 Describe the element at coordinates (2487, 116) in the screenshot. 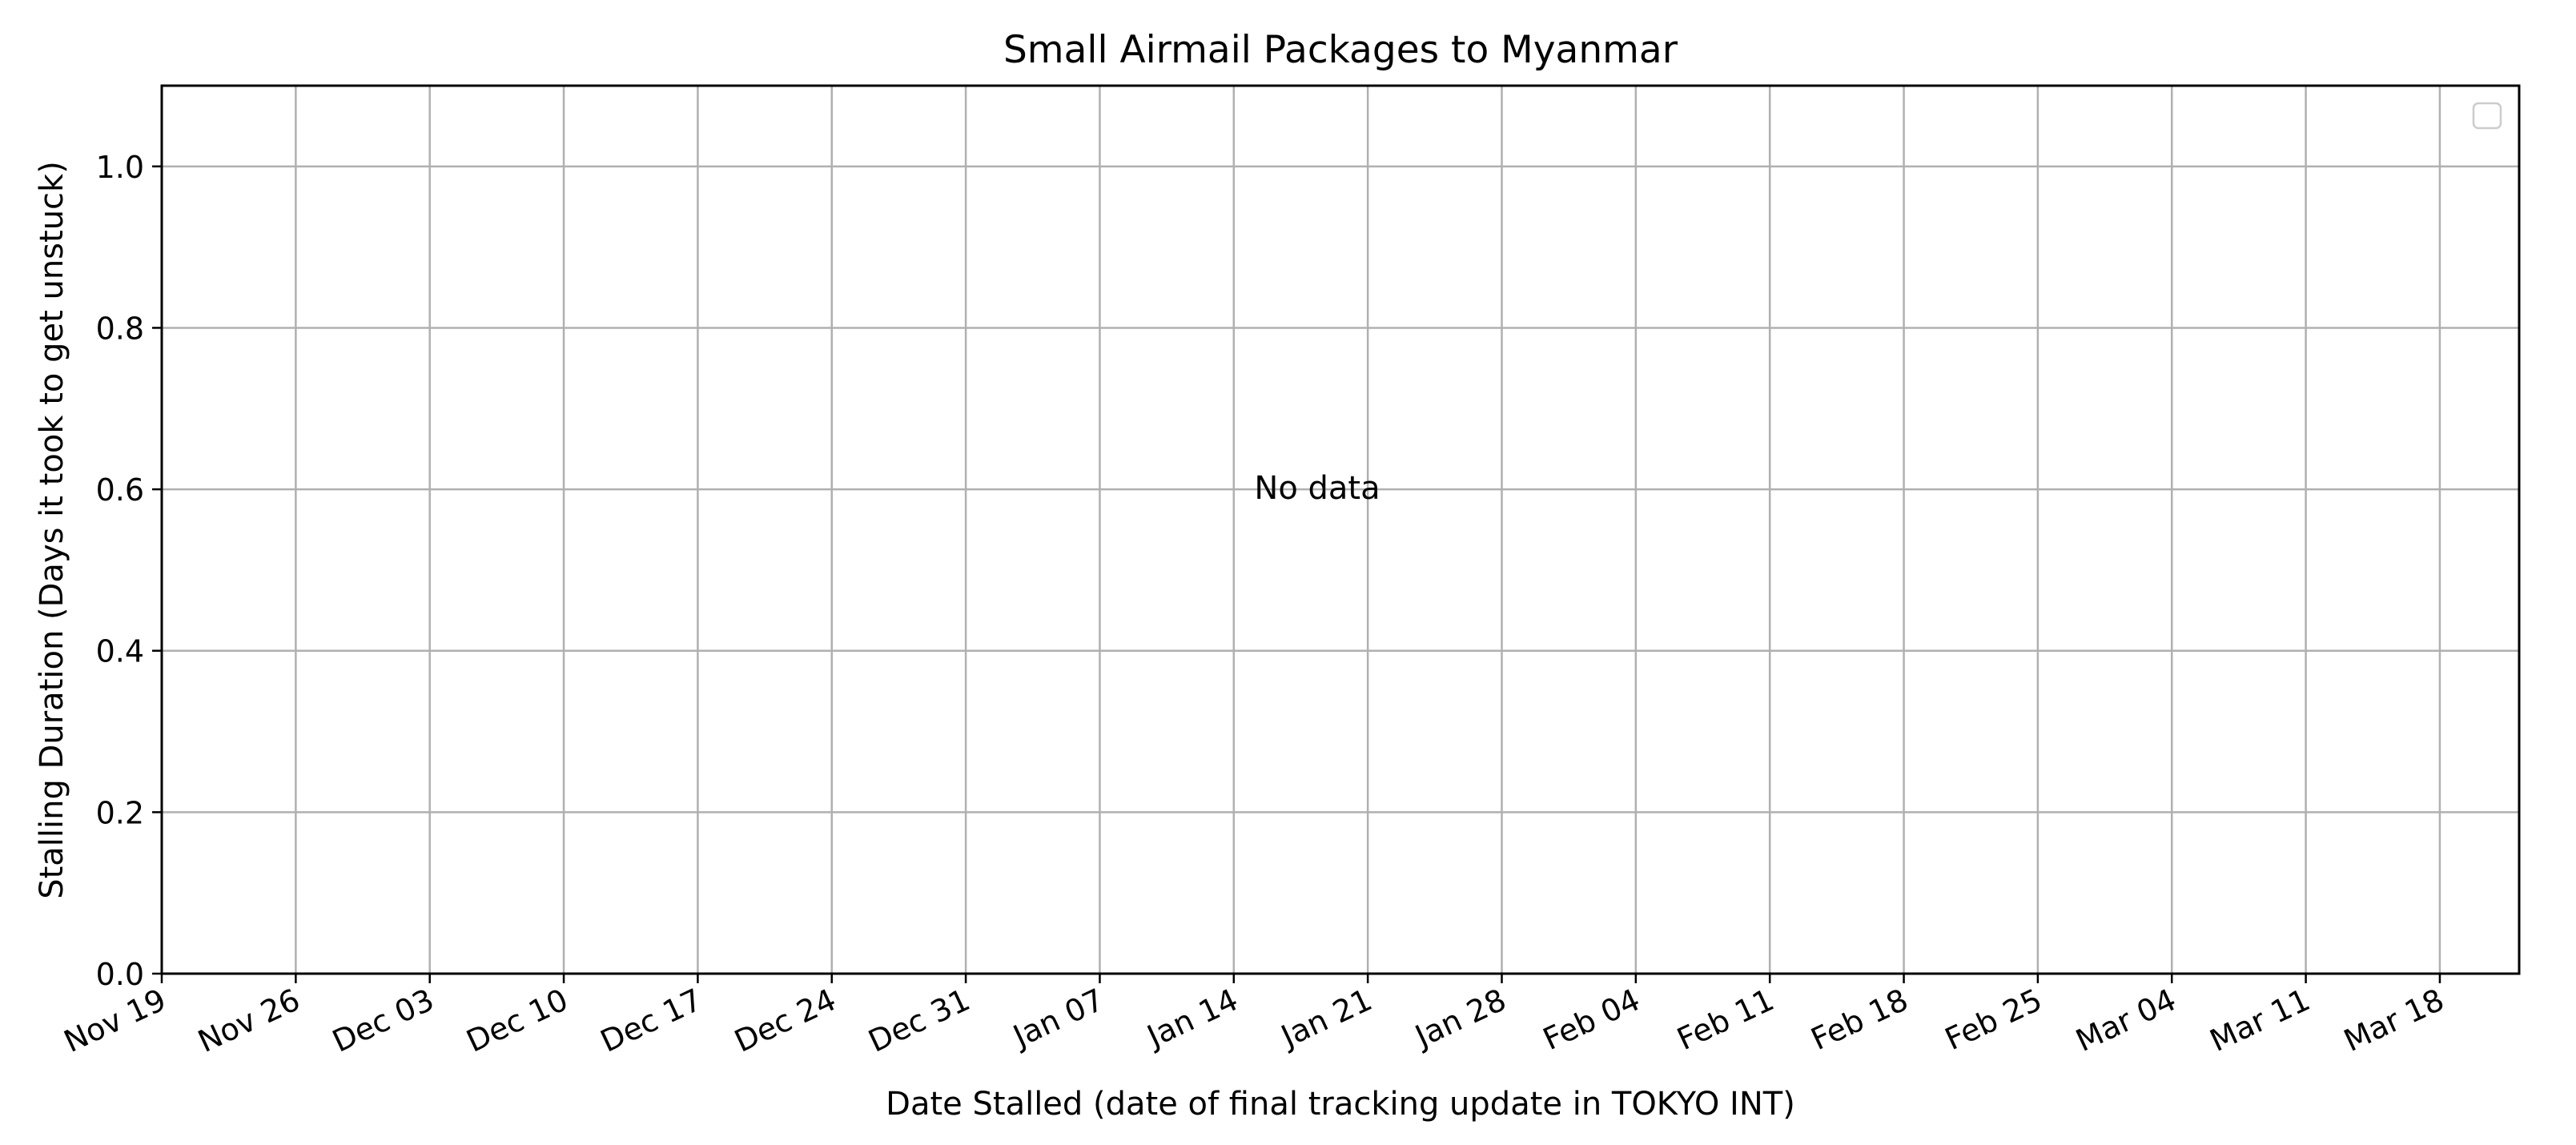

I see `legend-box` at that location.